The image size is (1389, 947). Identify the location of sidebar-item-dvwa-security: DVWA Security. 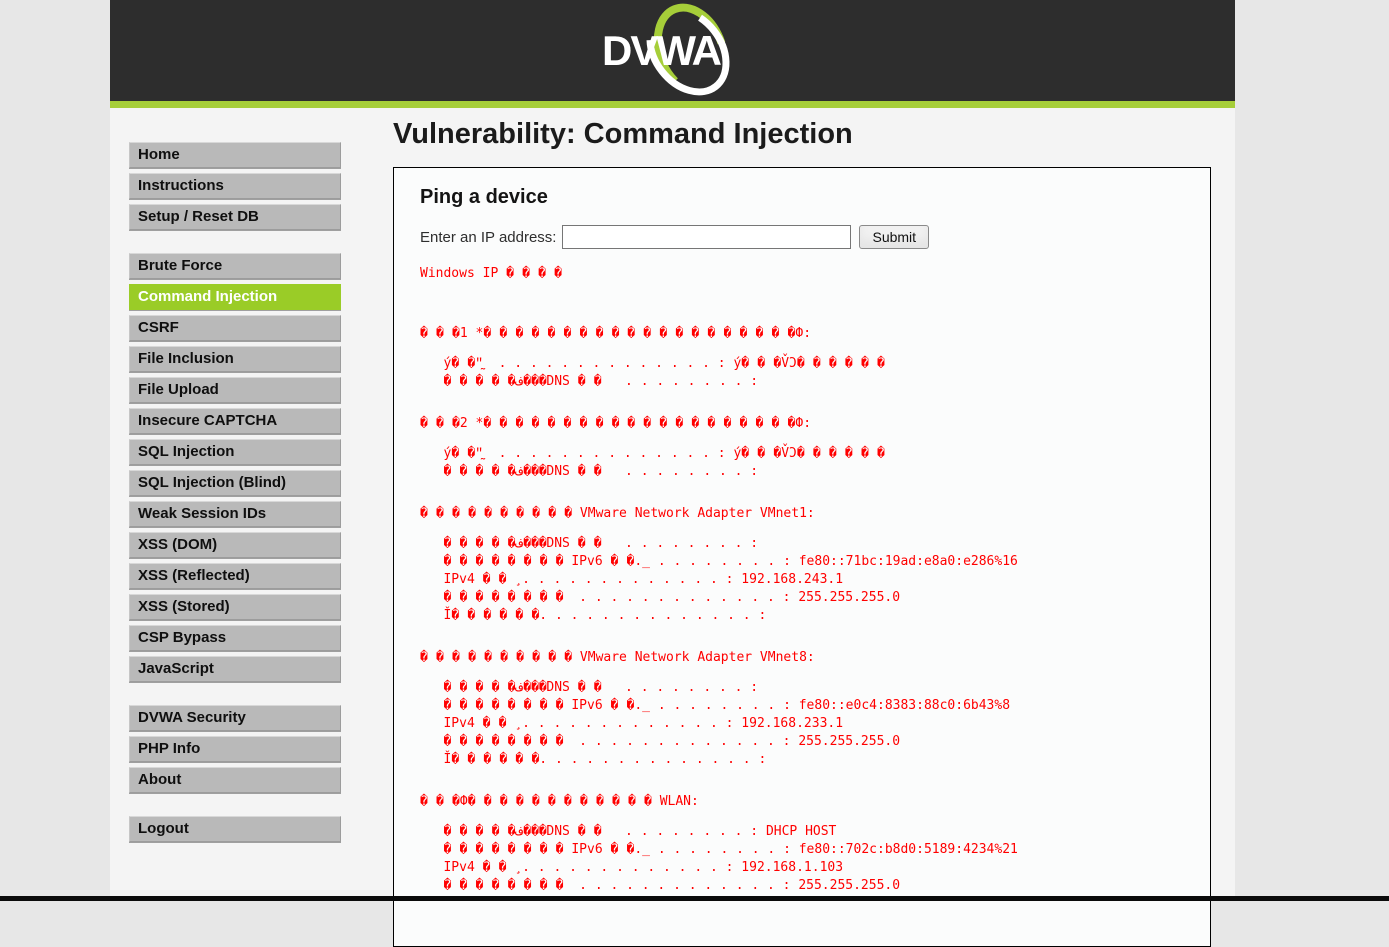
(235, 718).